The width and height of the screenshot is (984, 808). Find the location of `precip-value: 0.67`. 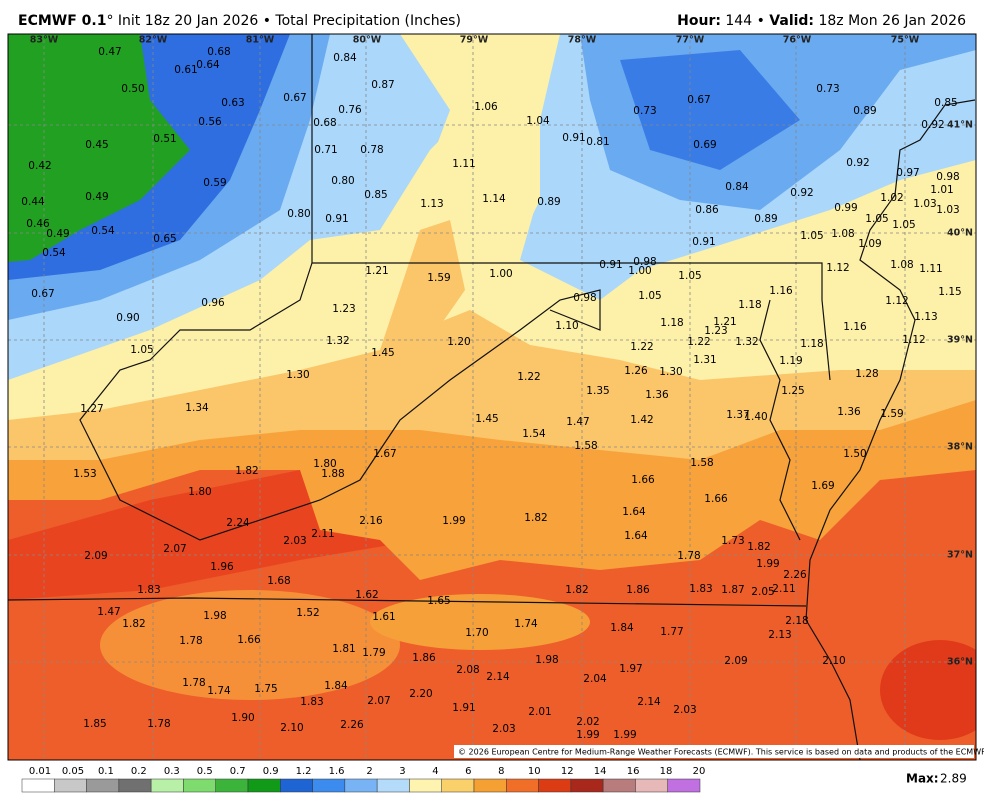

precip-value: 0.67 is located at coordinates (42, 294).